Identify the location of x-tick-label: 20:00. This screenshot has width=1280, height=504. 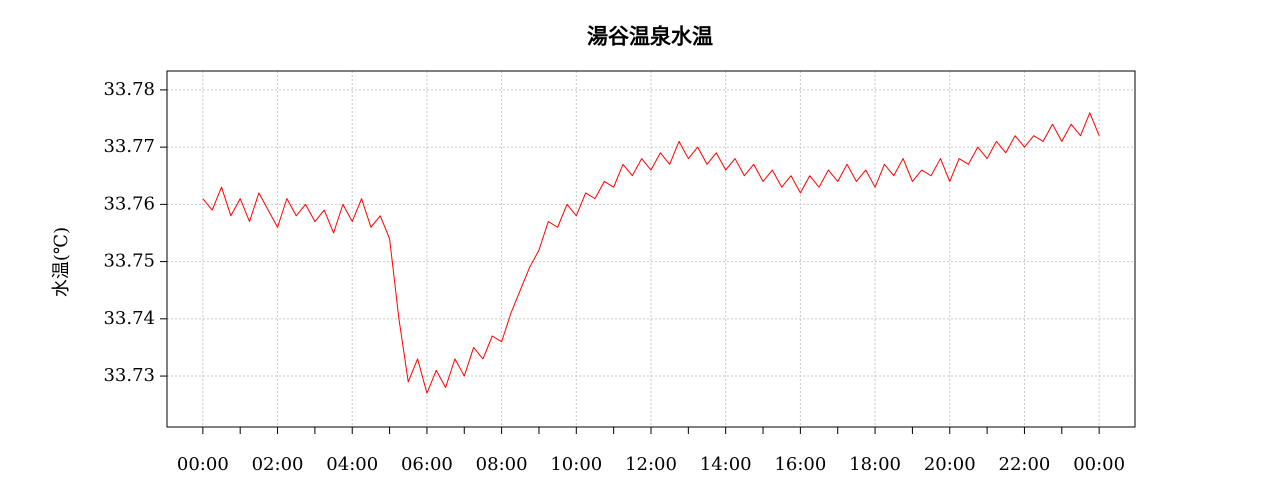
(950, 464).